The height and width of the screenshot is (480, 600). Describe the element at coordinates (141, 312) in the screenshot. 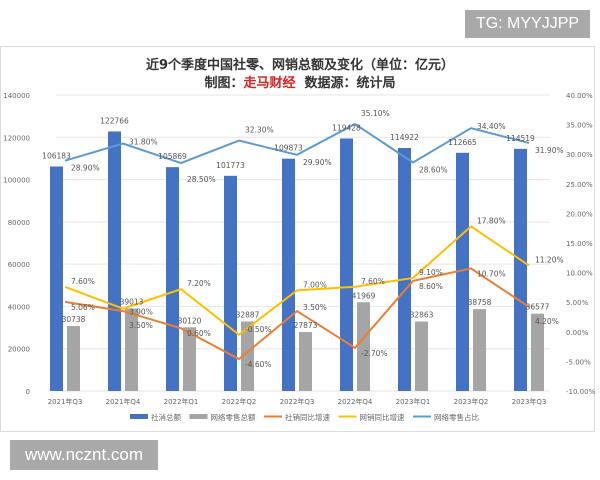

I see `line-data-label: 3.90%` at that location.